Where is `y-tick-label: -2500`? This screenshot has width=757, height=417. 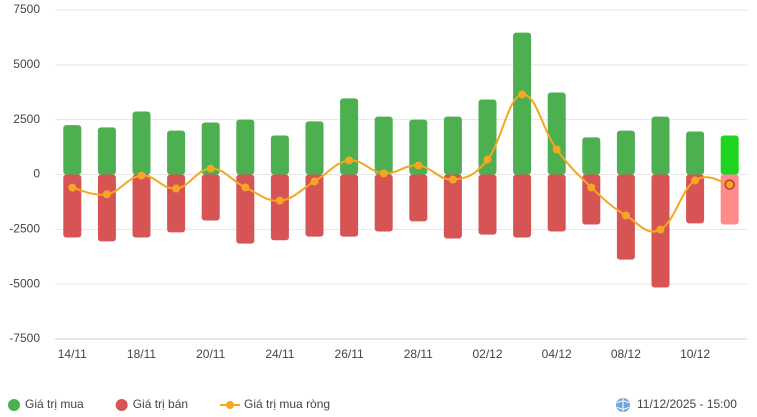
y-tick-label: -2500 is located at coordinates (24, 229).